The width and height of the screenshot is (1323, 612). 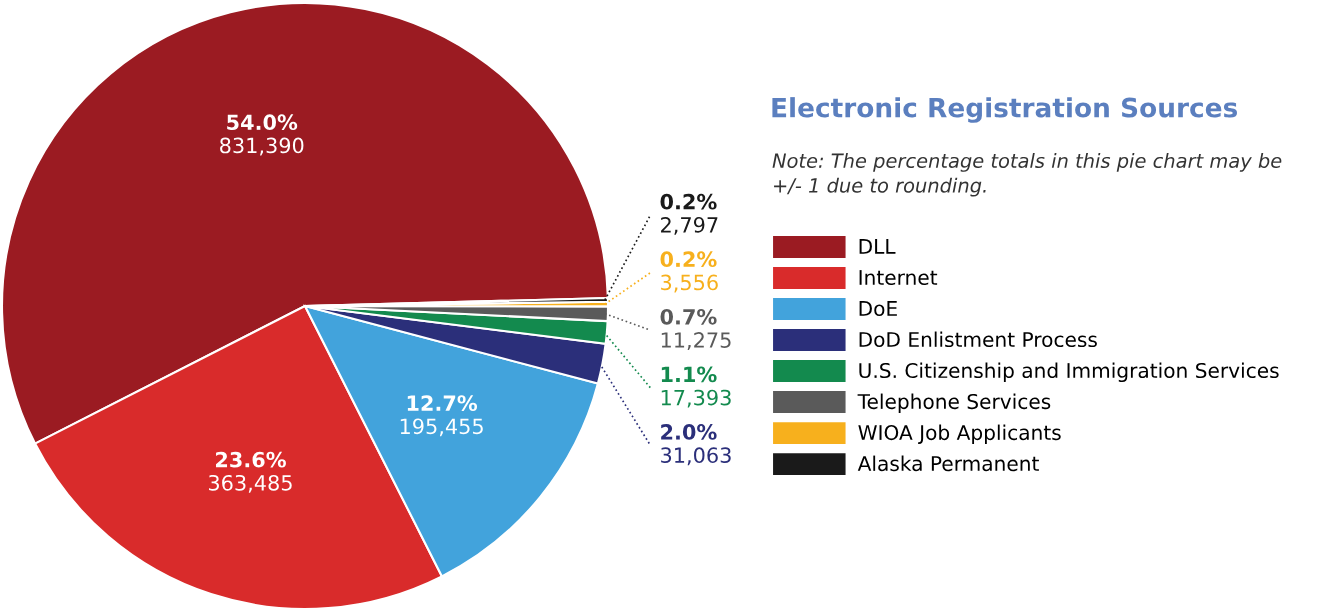 What do you see at coordinates (954, 403) in the screenshot?
I see `legend-label: Telephone Services` at bounding box center [954, 403].